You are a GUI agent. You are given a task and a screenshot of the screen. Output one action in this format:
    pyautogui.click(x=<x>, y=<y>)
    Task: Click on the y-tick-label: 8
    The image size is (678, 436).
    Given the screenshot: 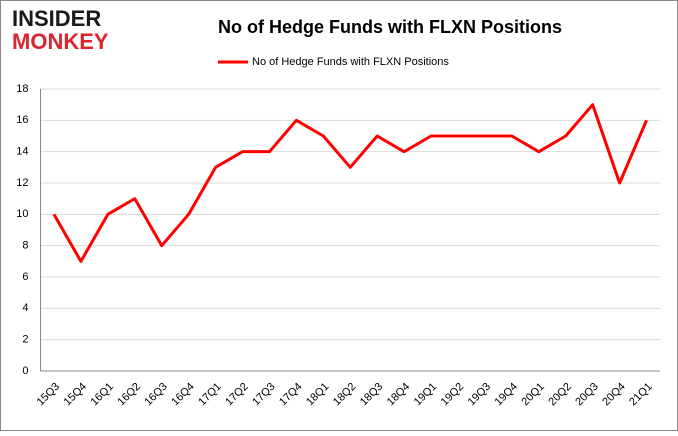 What is the action you would take?
    pyautogui.click(x=25, y=246)
    